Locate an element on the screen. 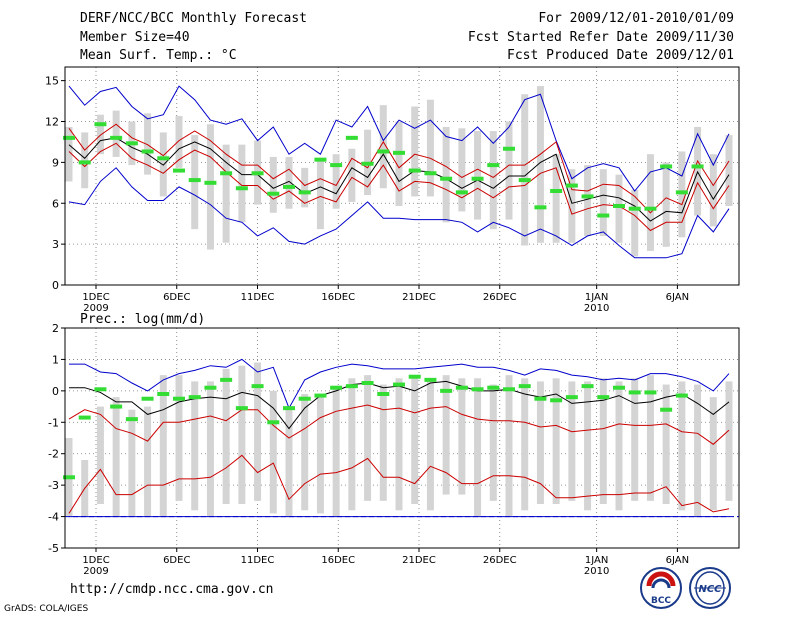  x-tick-label: 1DEC is located at coordinates (95, 297).